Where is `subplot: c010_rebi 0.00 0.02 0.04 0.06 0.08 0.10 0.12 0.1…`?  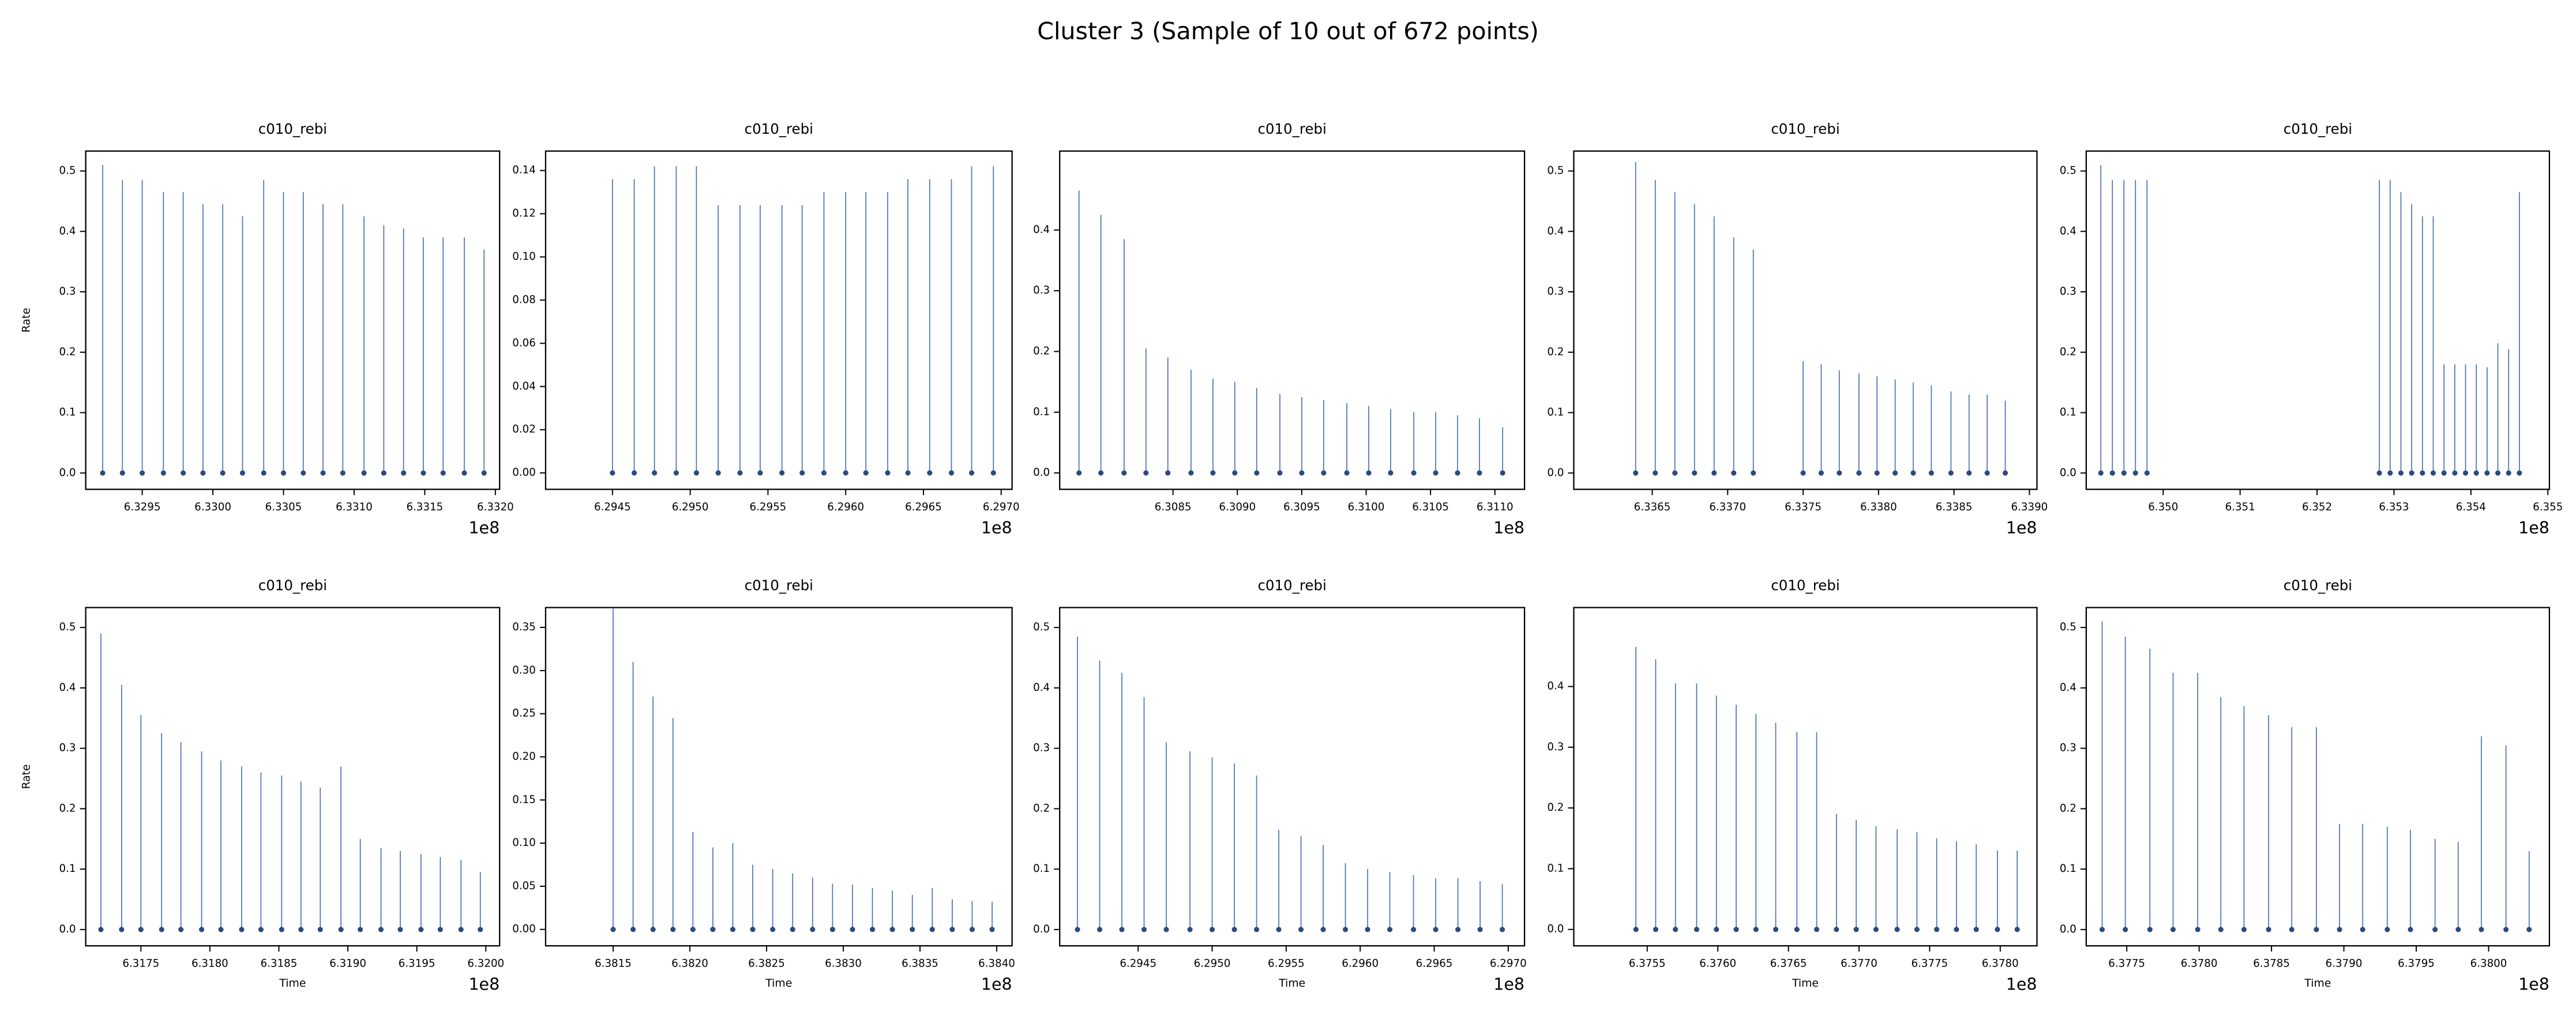
subplot: c010_rebi 0.00 0.02 0.04 0.06 0.08 0.10 0.12 0.1… is located at coordinates (765, 329).